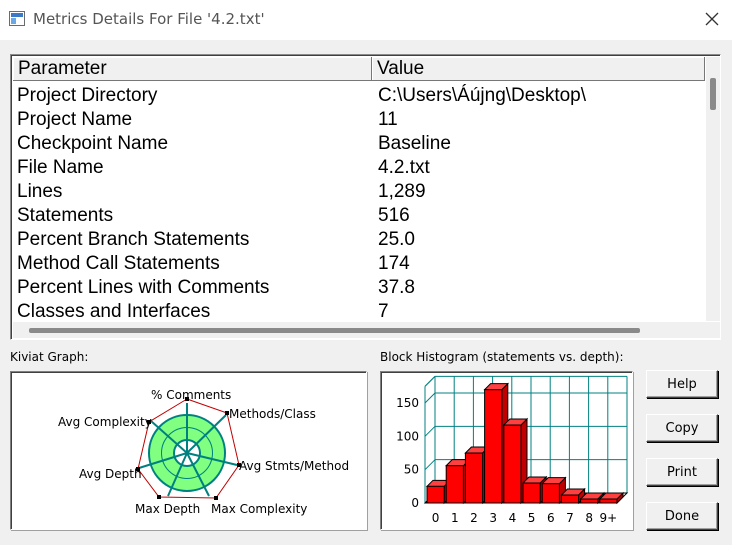 This screenshot has height=545, width=732. Describe the element at coordinates (118, 263) in the screenshot. I see `parameter-cell: Method Call Statements` at that location.